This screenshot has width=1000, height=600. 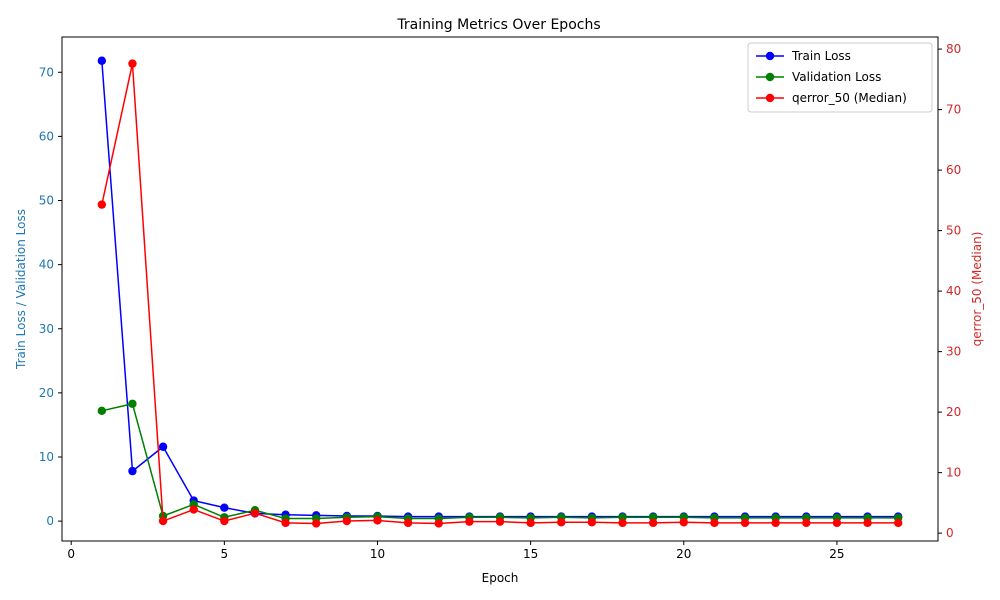 What do you see at coordinates (950, 533) in the screenshot?
I see `y-right-tick-label: 0` at bounding box center [950, 533].